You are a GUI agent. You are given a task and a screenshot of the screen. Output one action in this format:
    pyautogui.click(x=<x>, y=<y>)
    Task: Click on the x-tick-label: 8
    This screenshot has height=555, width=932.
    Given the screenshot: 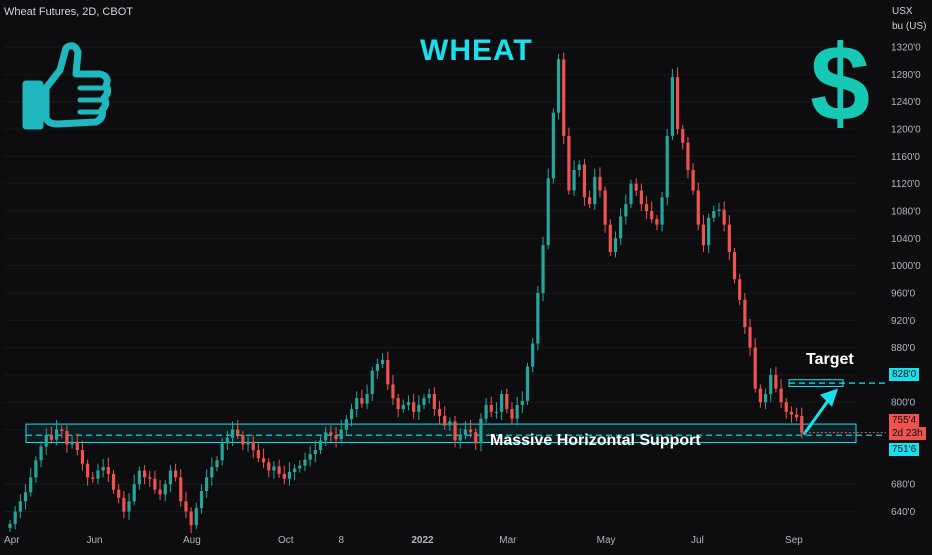 What is the action you would take?
    pyautogui.click(x=342, y=540)
    